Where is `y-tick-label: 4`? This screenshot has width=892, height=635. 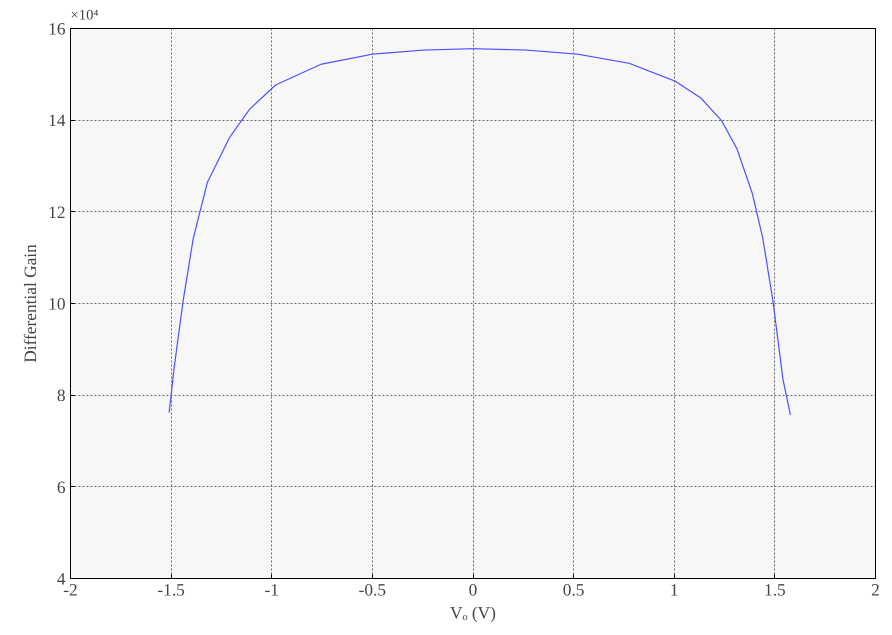
y-tick-label: 4 is located at coordinates (61, 579).